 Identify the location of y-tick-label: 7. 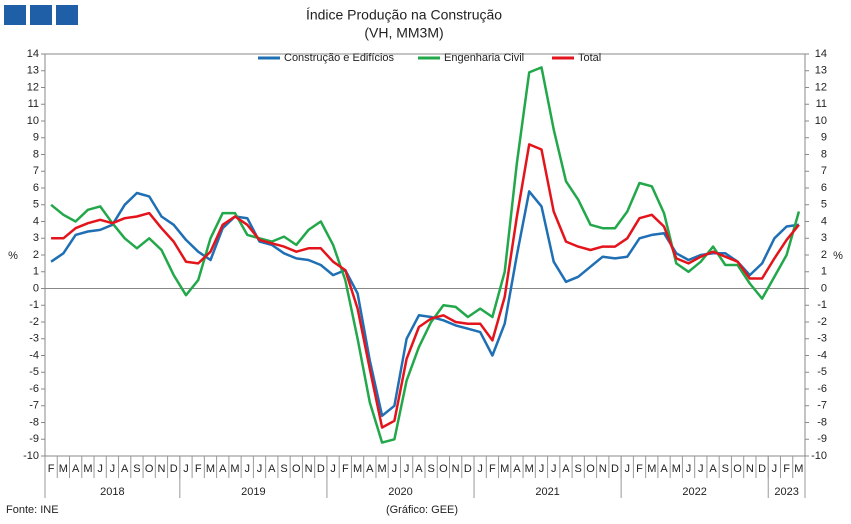
(36, 171).